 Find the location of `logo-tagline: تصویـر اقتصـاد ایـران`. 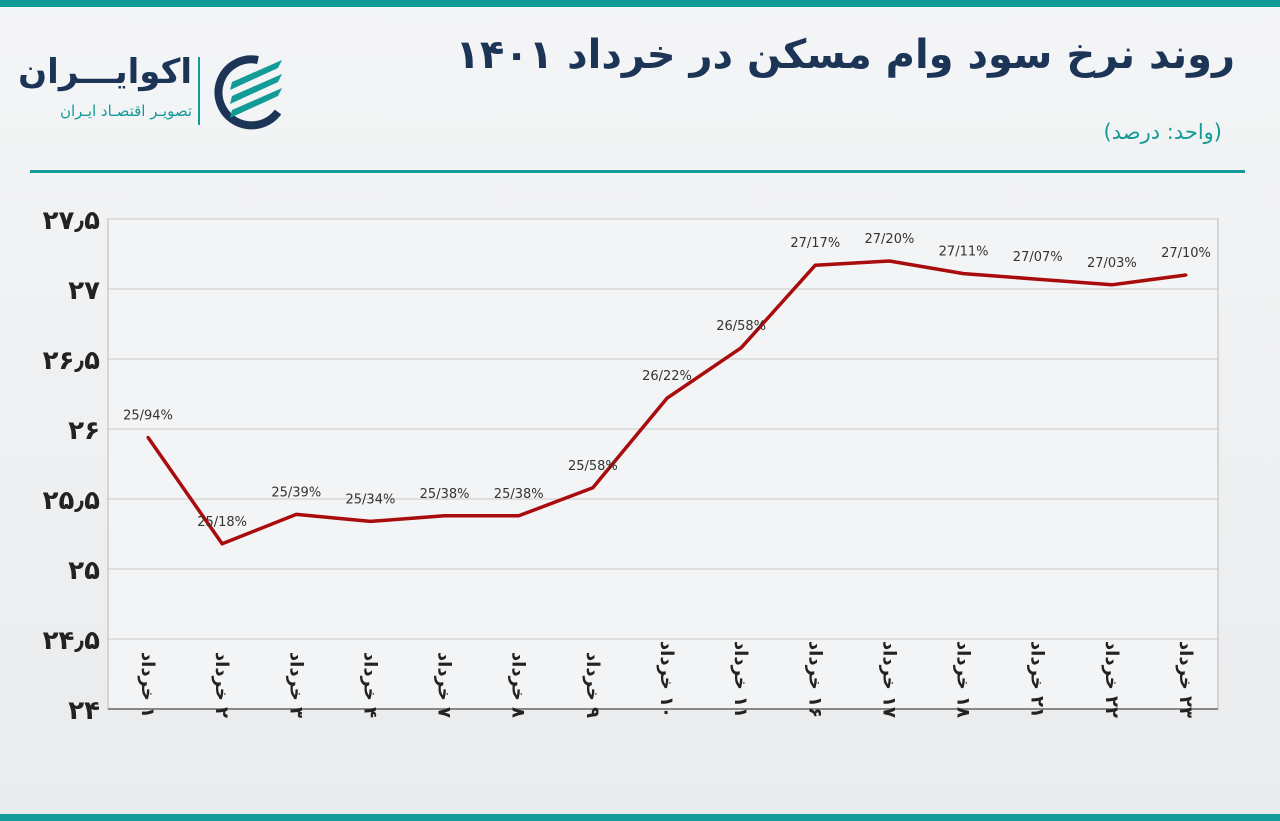

logo-tagline: تصویـر اقتصـاد ایـران is located at coordinates (125, 111).